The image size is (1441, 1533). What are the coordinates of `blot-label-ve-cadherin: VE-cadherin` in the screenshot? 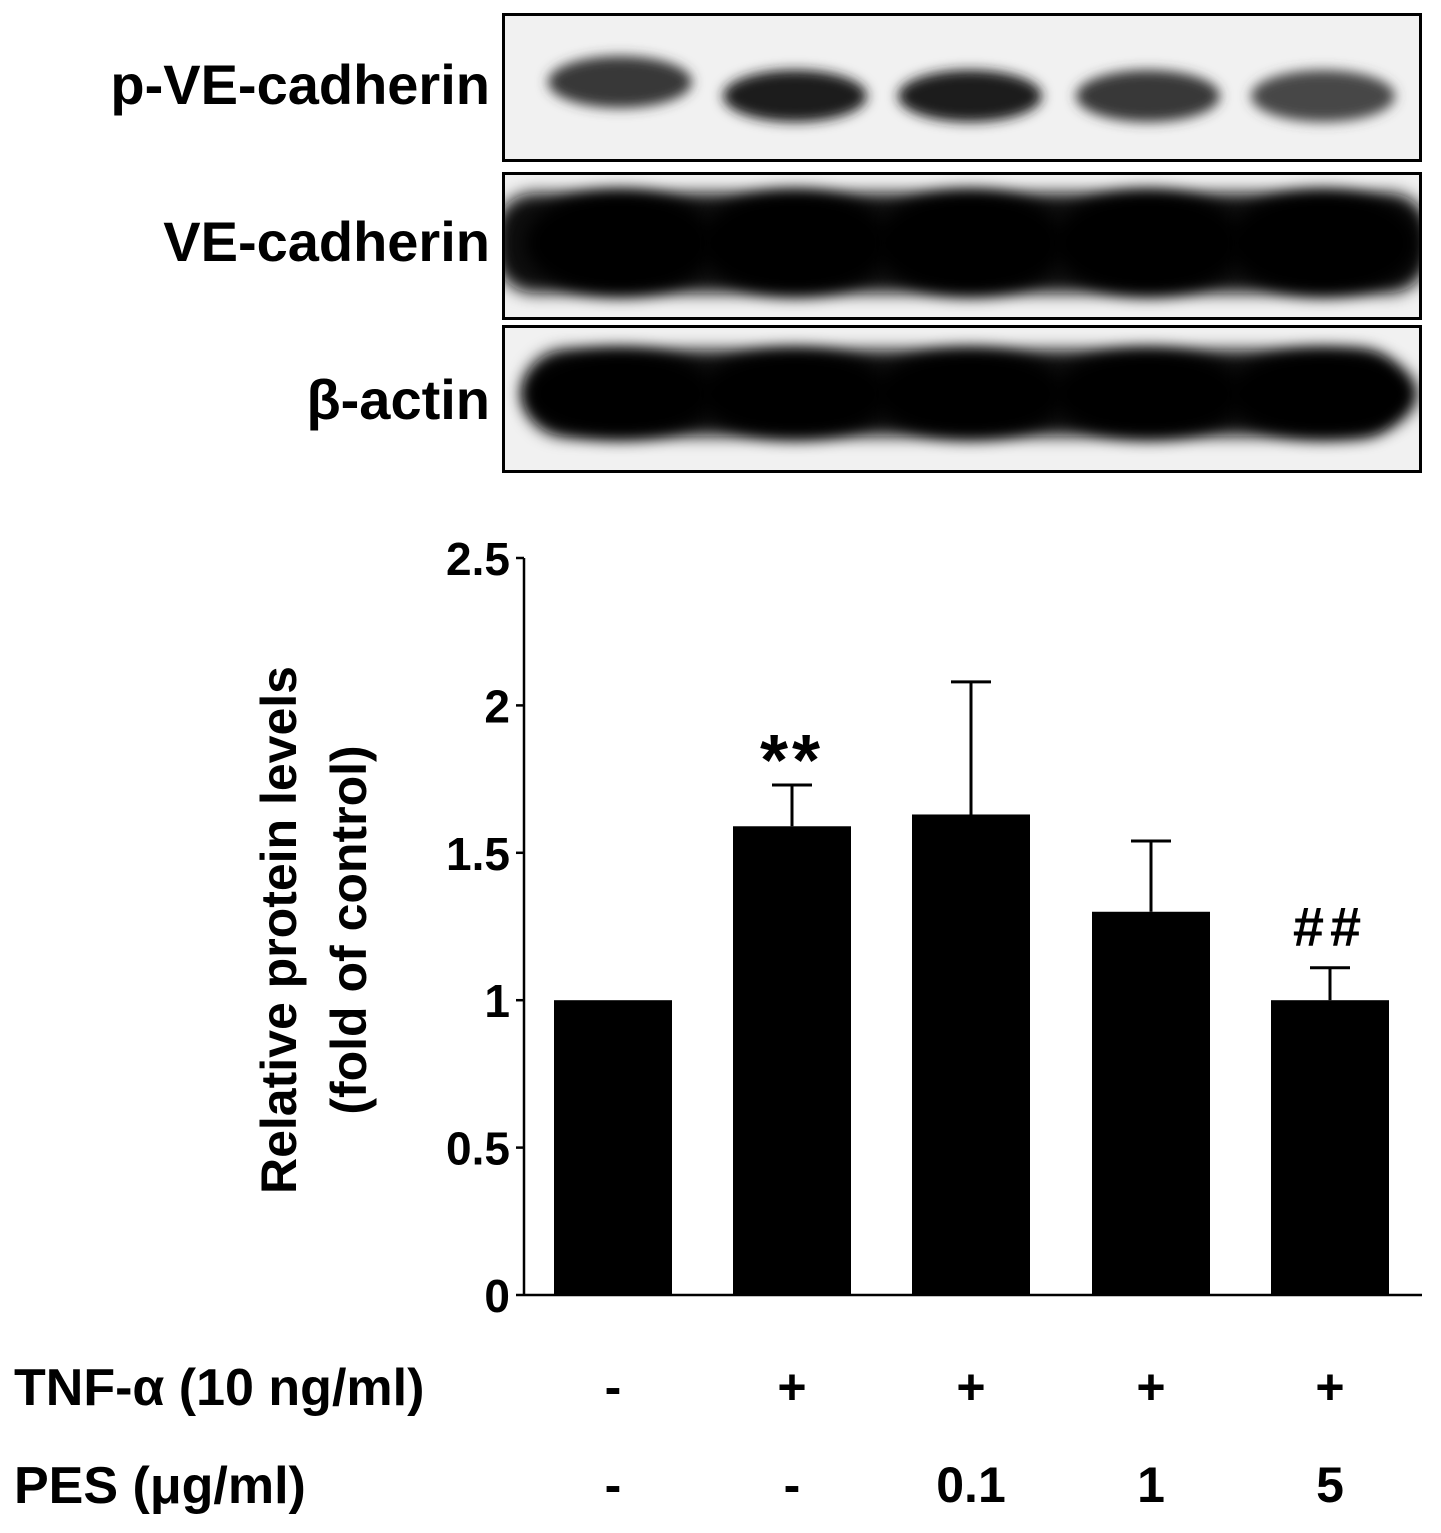 It's located at (326, 241).